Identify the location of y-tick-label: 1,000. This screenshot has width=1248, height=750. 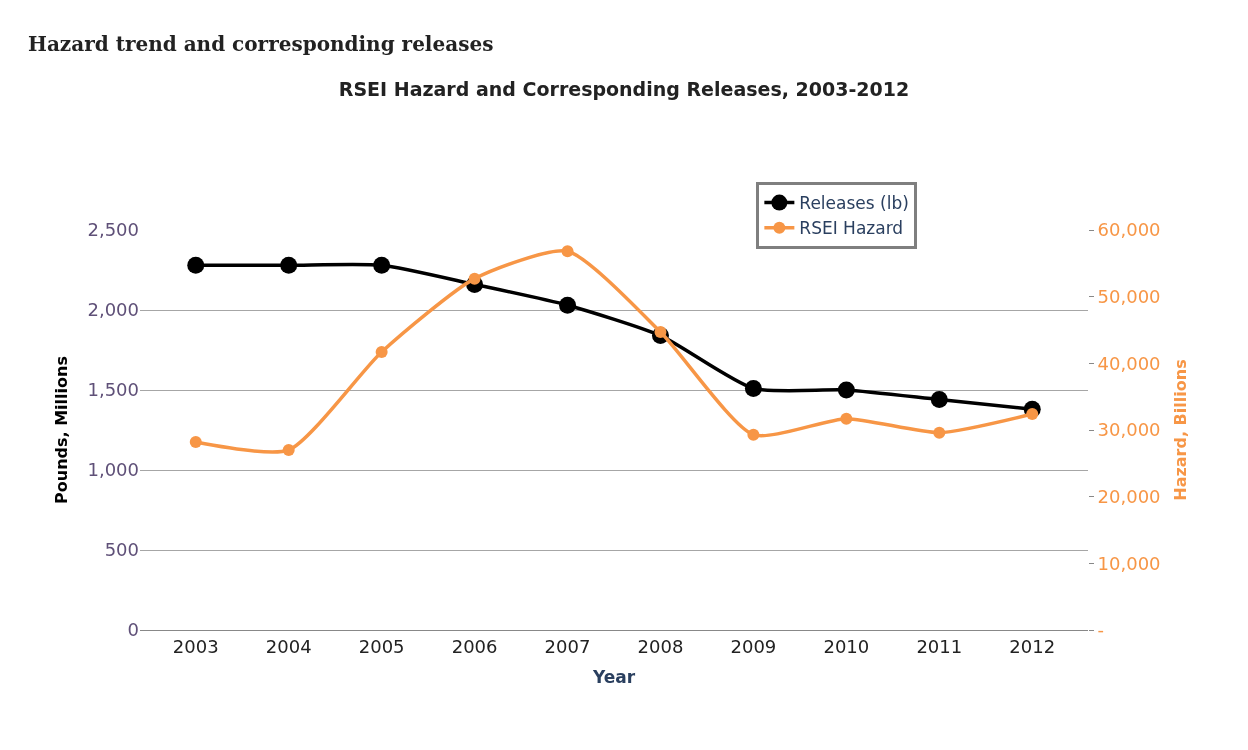
(113, 470).